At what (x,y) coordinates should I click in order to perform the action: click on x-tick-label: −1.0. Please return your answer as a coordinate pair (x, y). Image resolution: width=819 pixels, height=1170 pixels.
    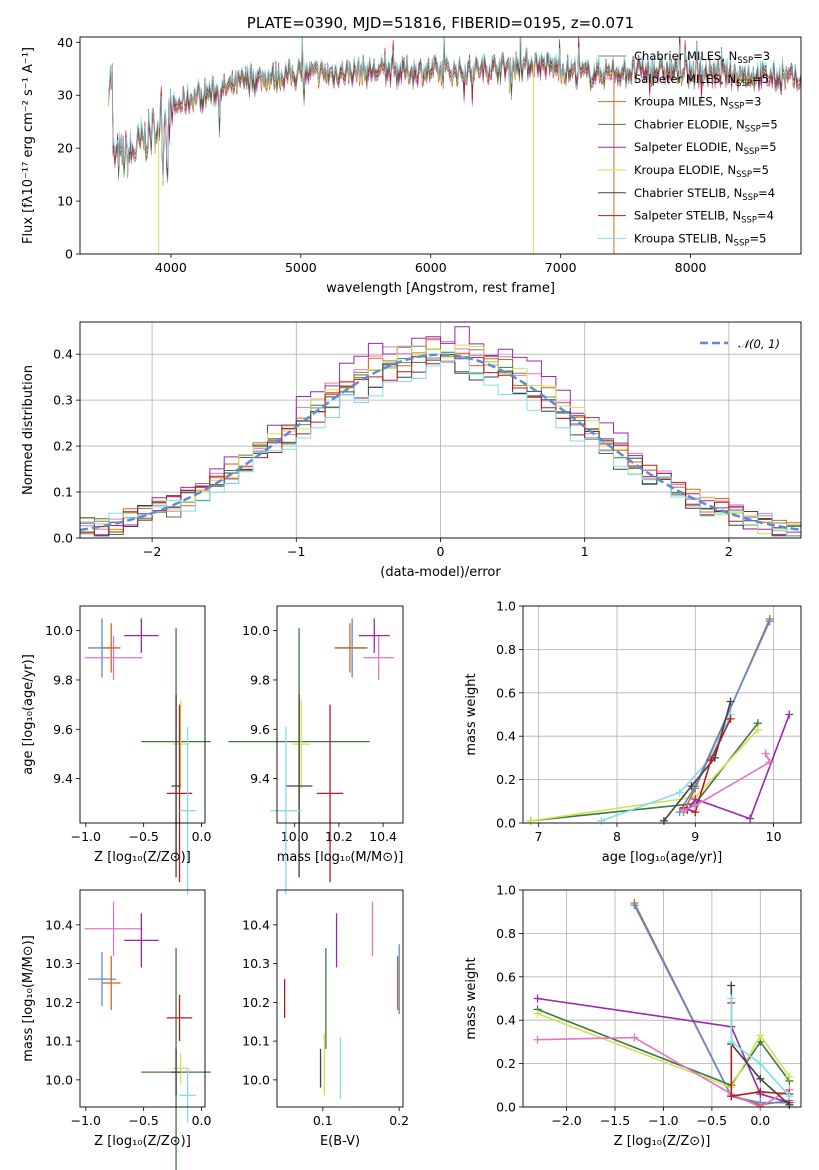
    Looking at the image, I should click on (86, 1120).